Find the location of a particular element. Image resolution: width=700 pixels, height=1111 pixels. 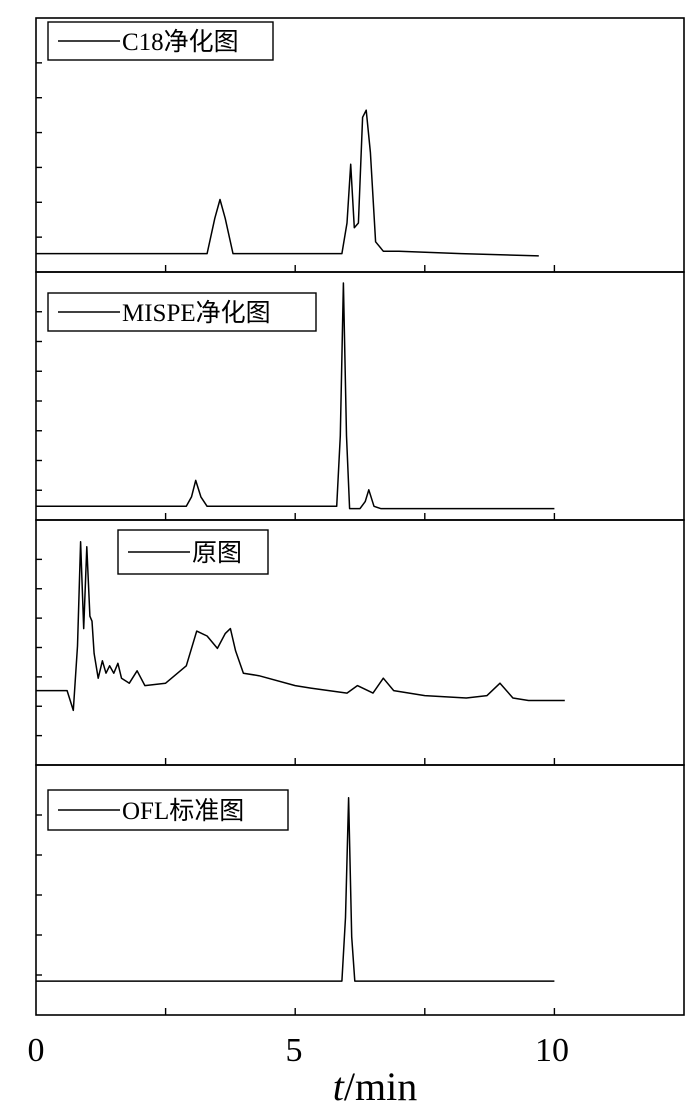

legend-label: C18净化图 is located at coordinates (180, 42).